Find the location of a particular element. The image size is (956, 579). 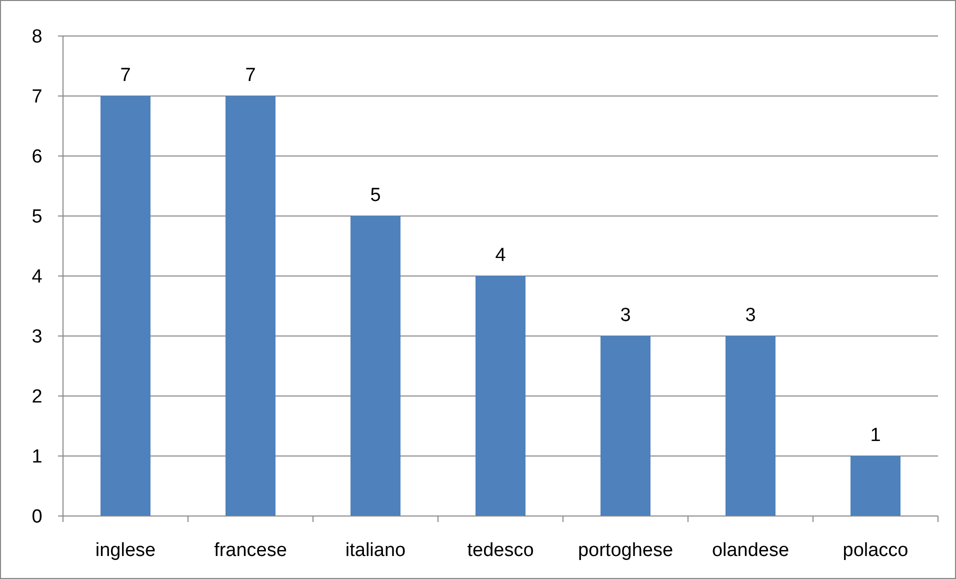

x-tick-label: francese is located at coordinates (250, 550).